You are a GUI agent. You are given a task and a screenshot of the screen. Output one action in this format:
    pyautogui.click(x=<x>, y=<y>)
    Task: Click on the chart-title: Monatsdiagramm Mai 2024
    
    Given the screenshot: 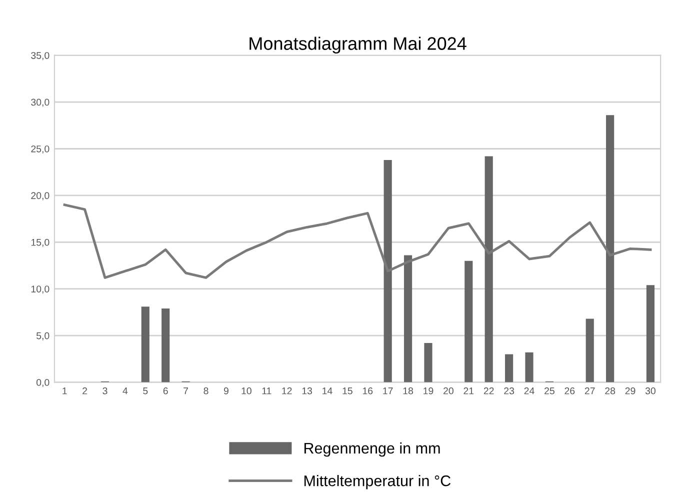 What is the action you would take?
    pyautogui.click(x=358, y=45)
    